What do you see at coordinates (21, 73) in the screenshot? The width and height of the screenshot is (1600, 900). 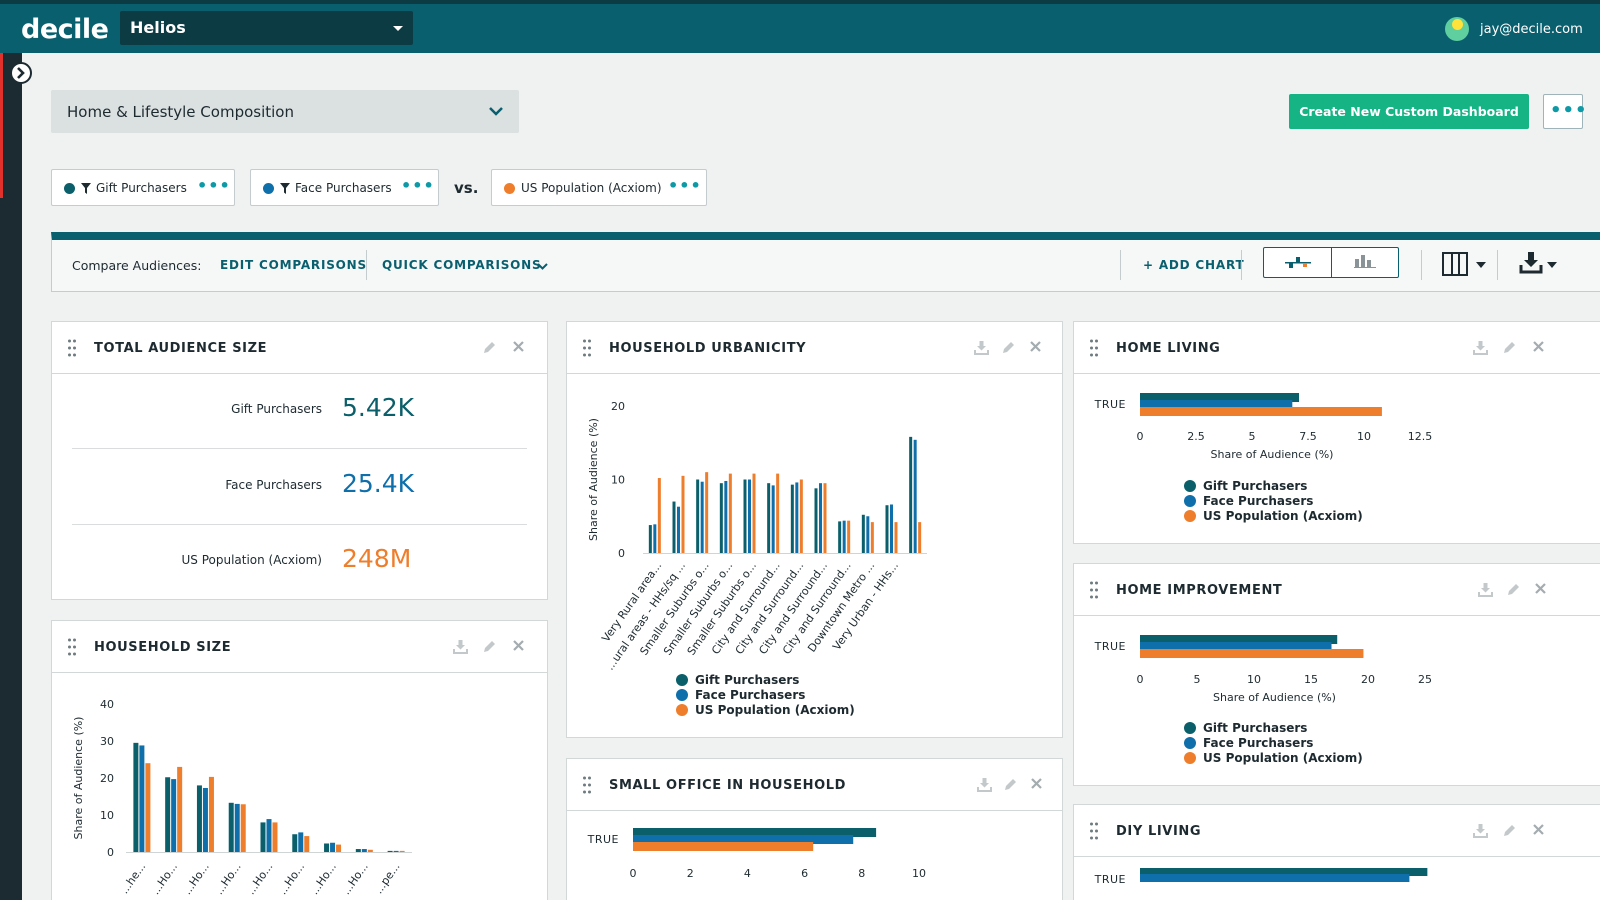 I see `sidebar-expand-button` at bounding box center [21, 73].